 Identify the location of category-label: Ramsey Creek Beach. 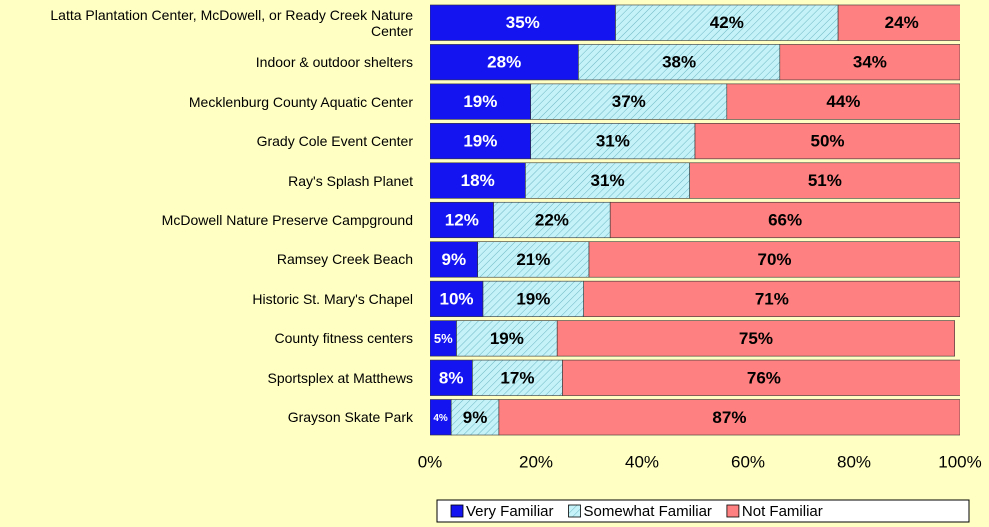
(344, 259).